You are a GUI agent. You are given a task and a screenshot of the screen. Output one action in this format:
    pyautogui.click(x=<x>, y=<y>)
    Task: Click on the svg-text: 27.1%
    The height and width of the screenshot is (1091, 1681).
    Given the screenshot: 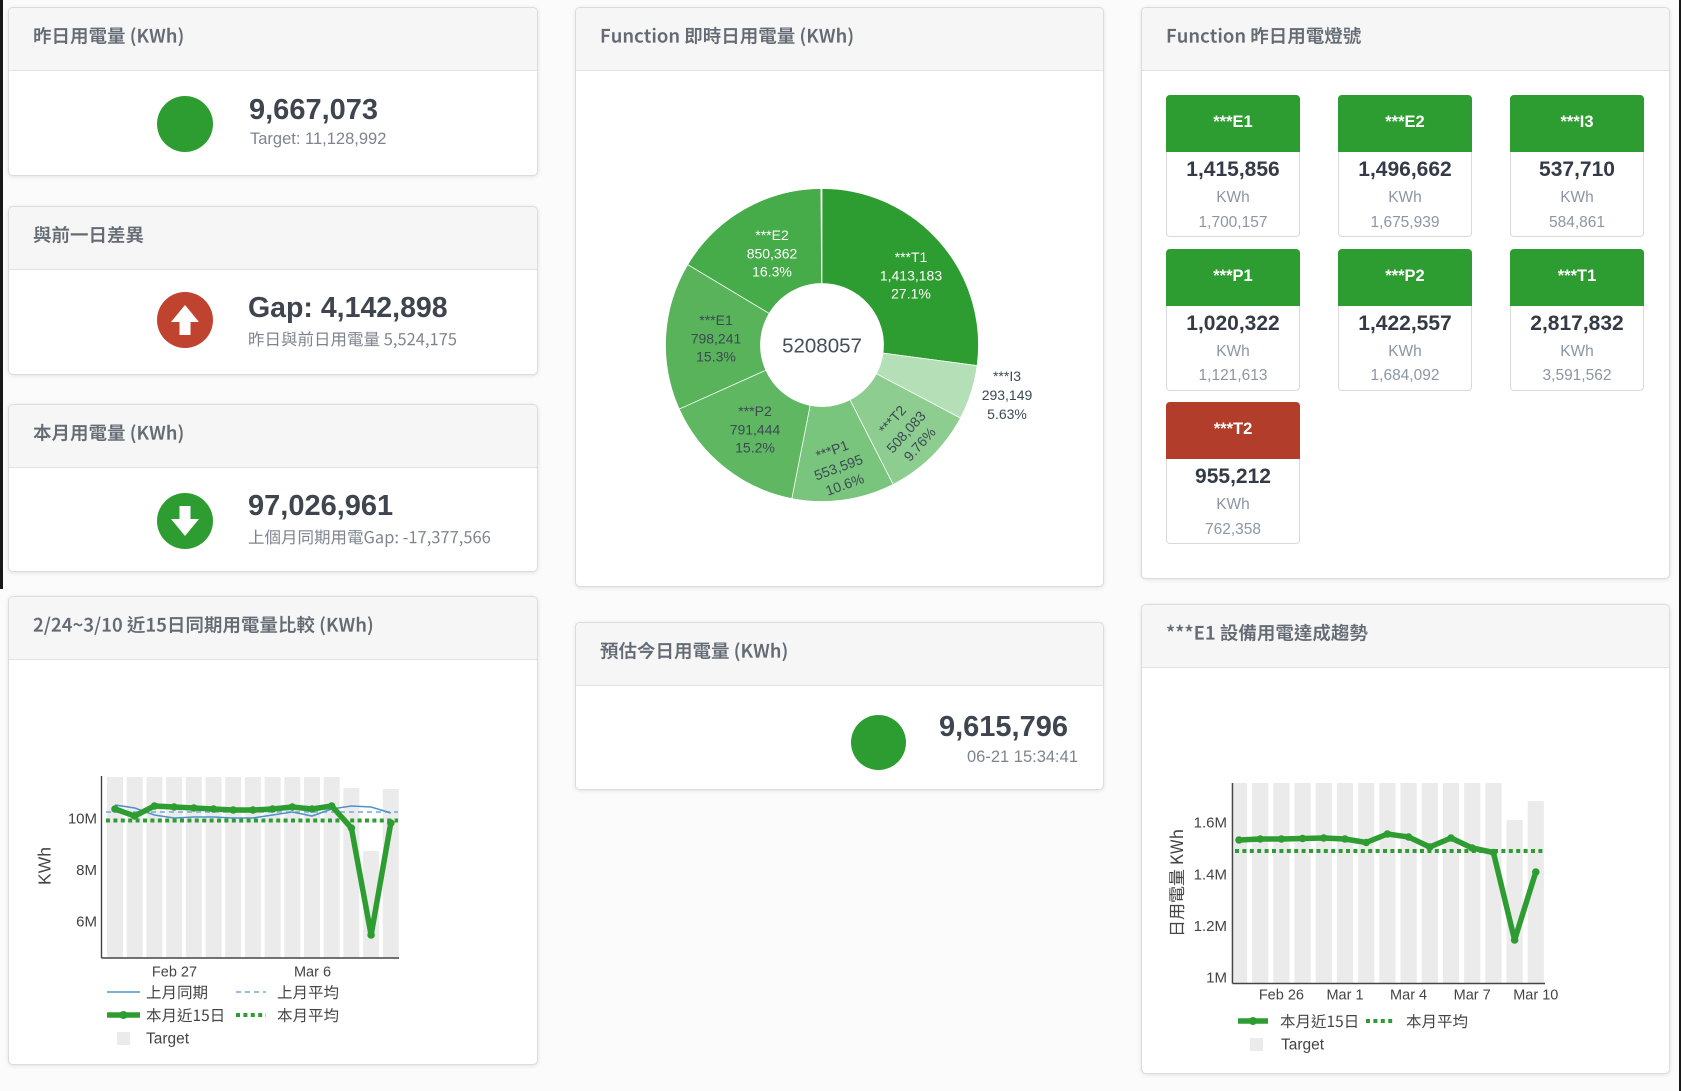 What is the action you would take?
    pyautogui.click(x=911, y=294)
    